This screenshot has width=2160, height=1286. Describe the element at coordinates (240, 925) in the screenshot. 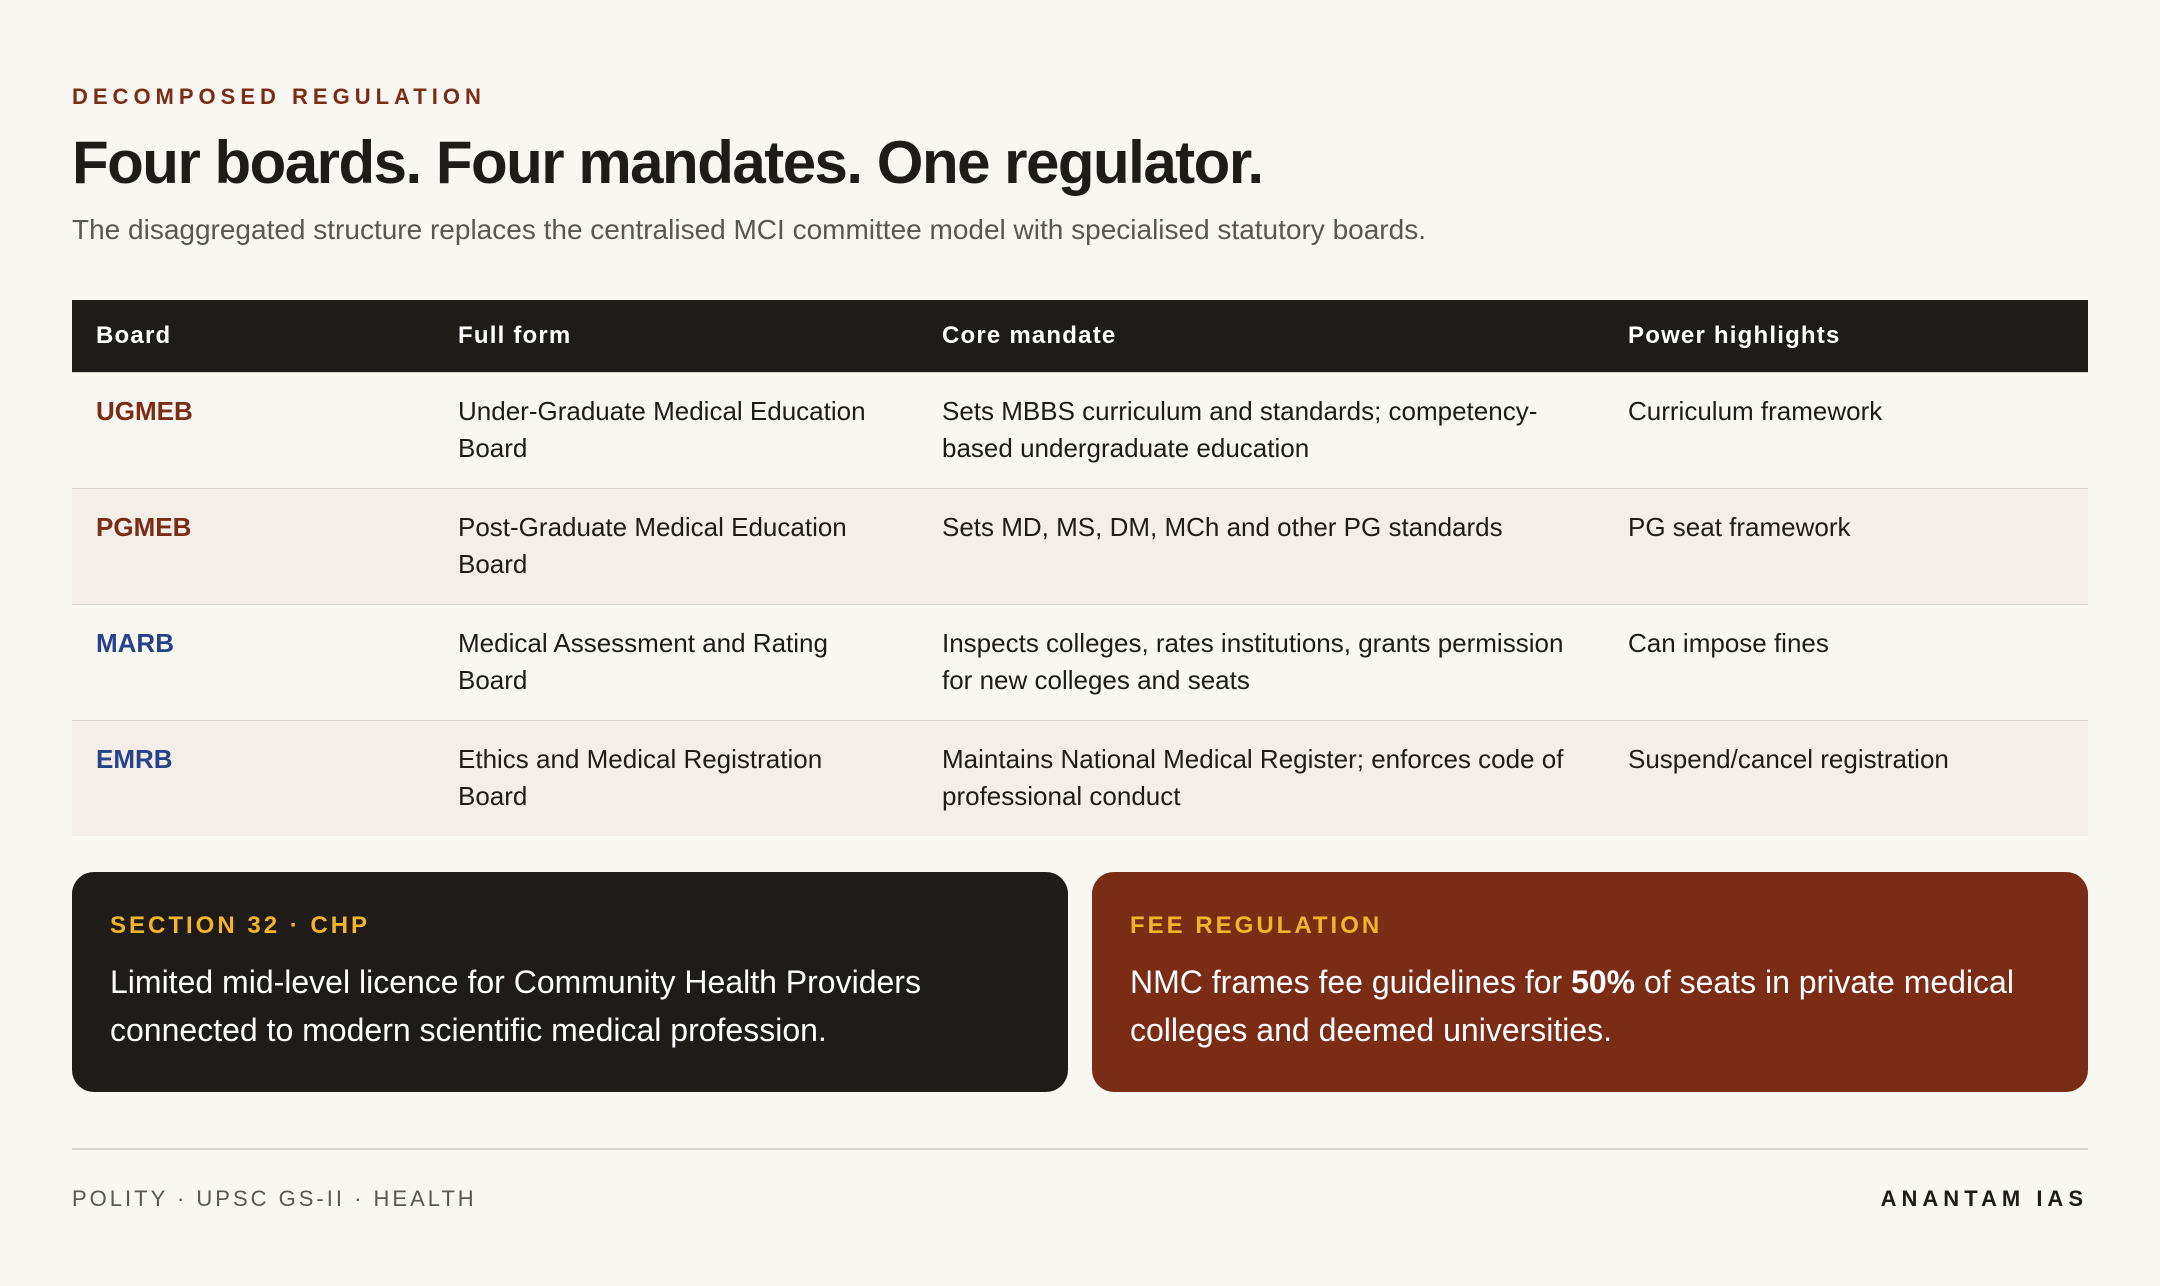

I see `chp-callout-tag: SECTION 32 · CHP` at that location.